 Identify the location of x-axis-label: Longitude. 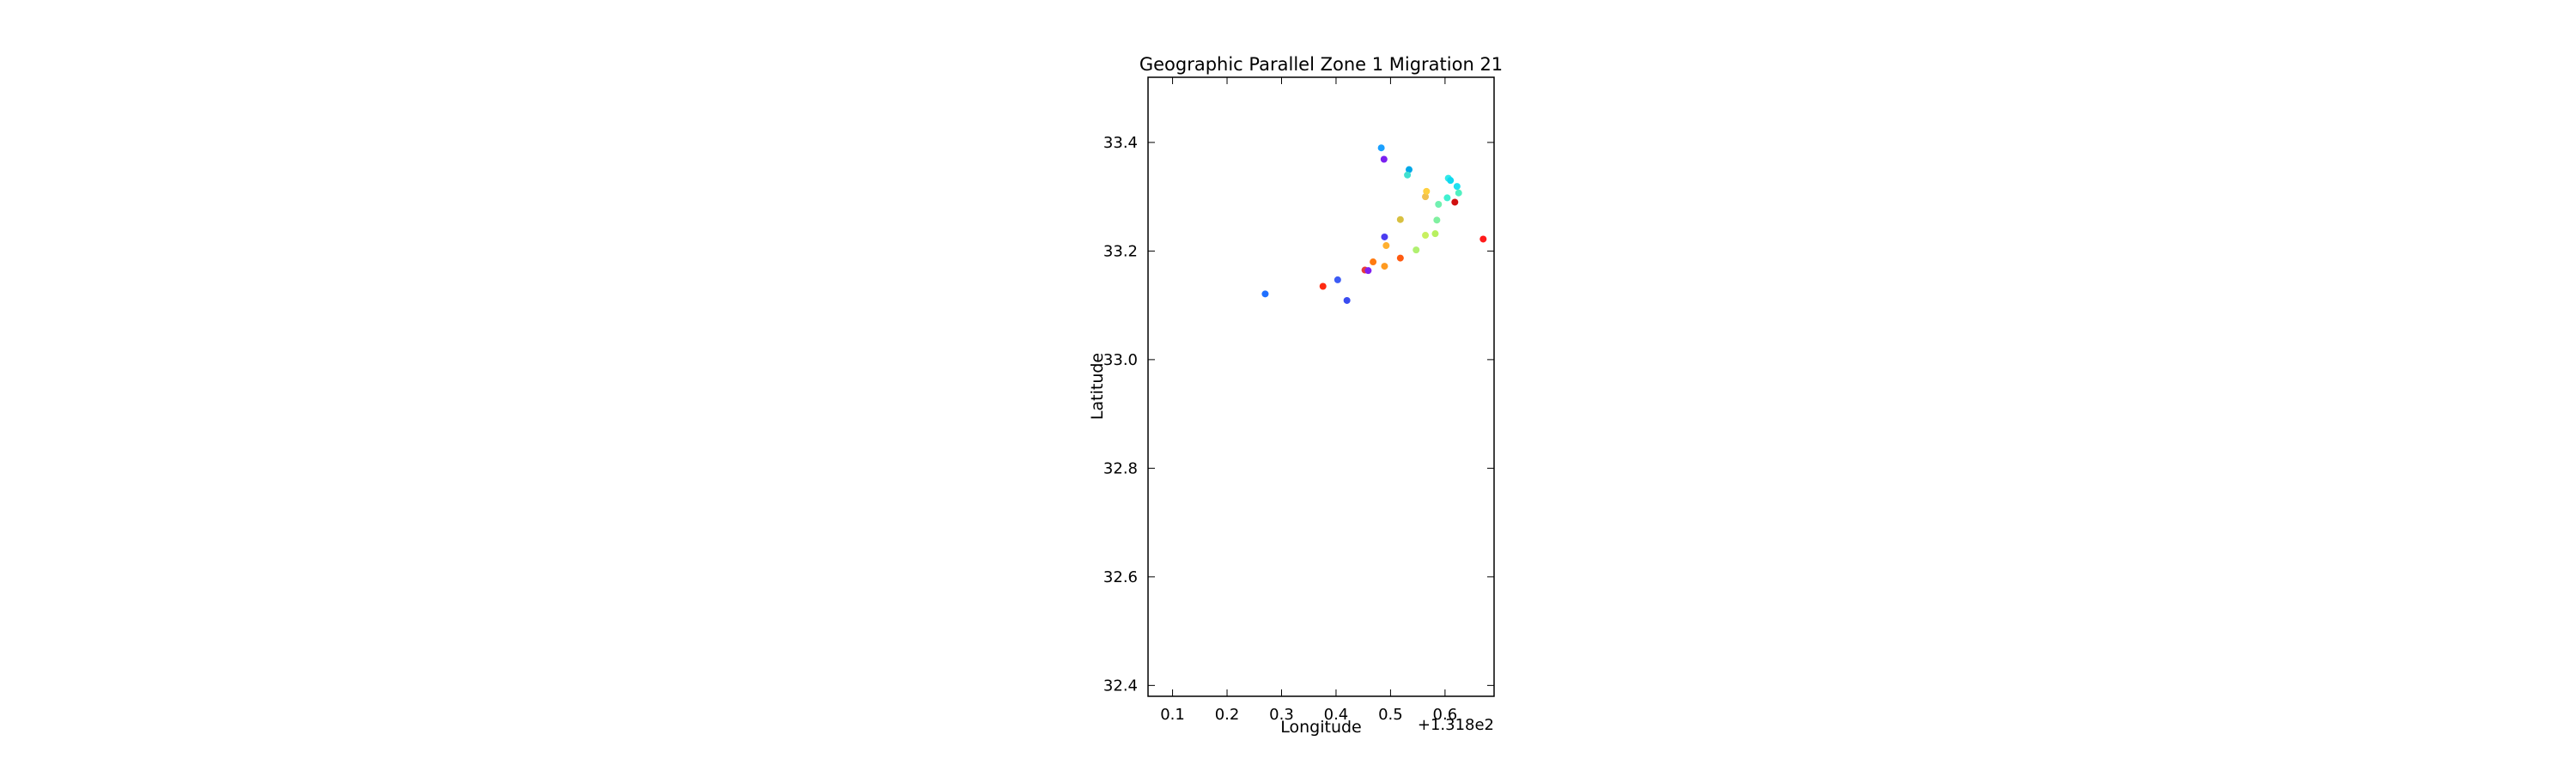
(1321, 727).